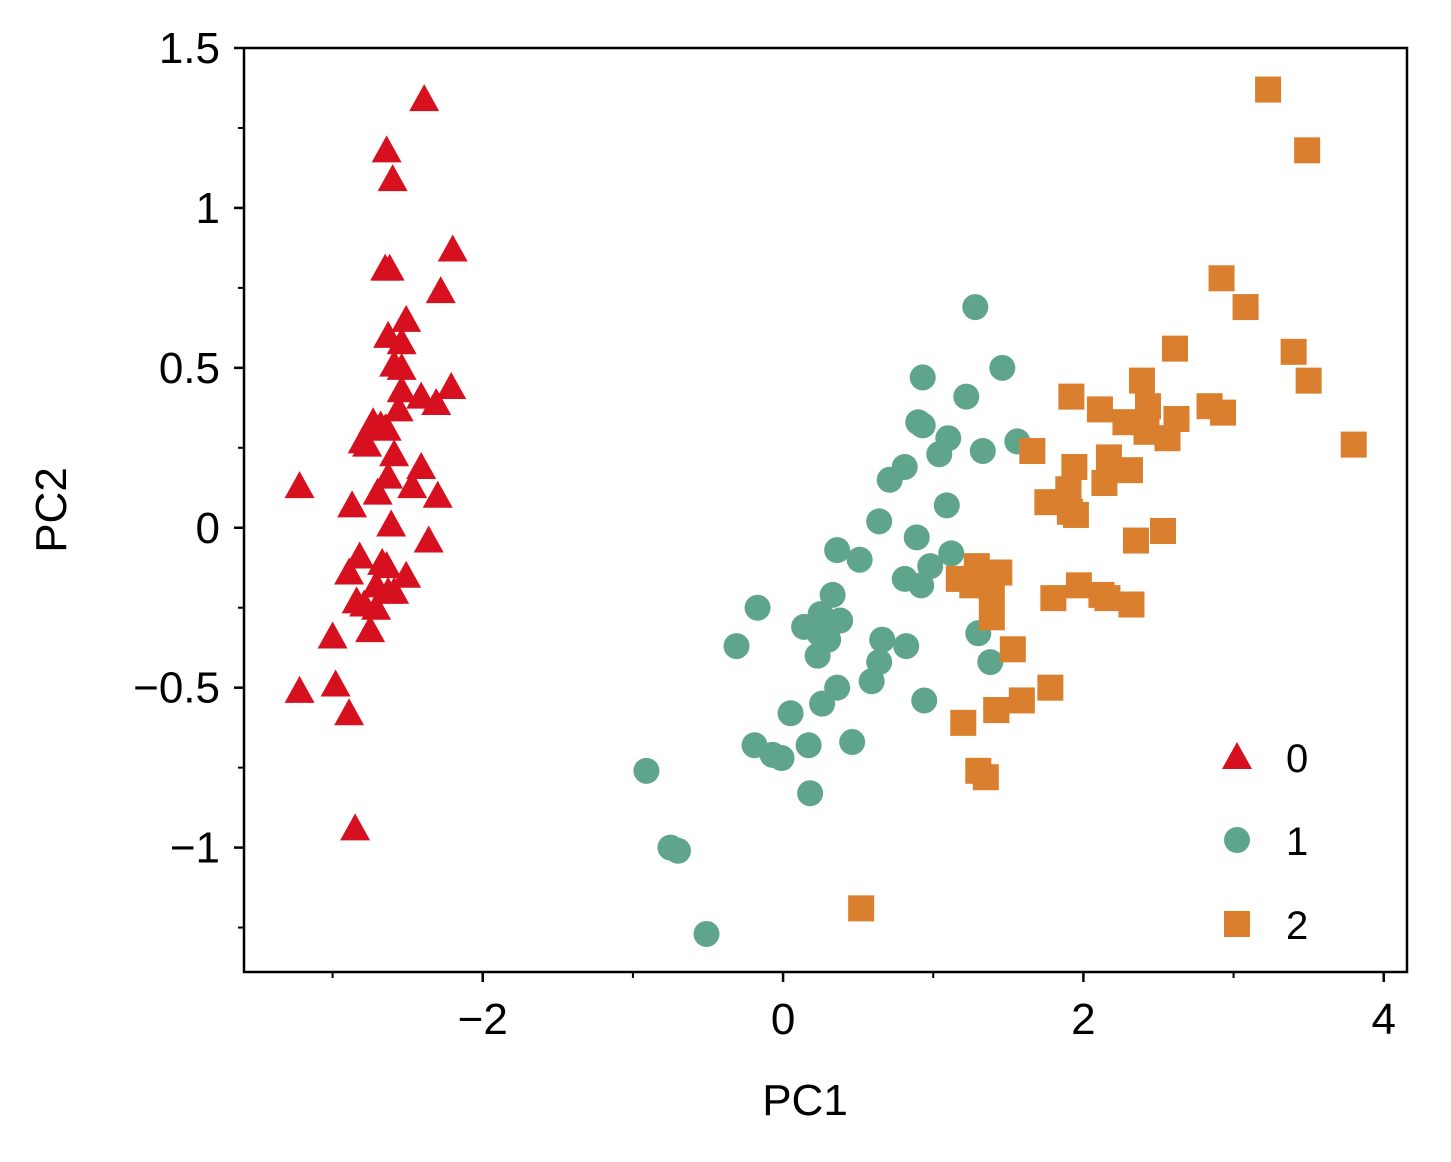 This screenshot has height=1162, width=1451. Describe the element at coordinates (189, 368) in the screenshot. I see `y-tick-label: 0.5` at that location.